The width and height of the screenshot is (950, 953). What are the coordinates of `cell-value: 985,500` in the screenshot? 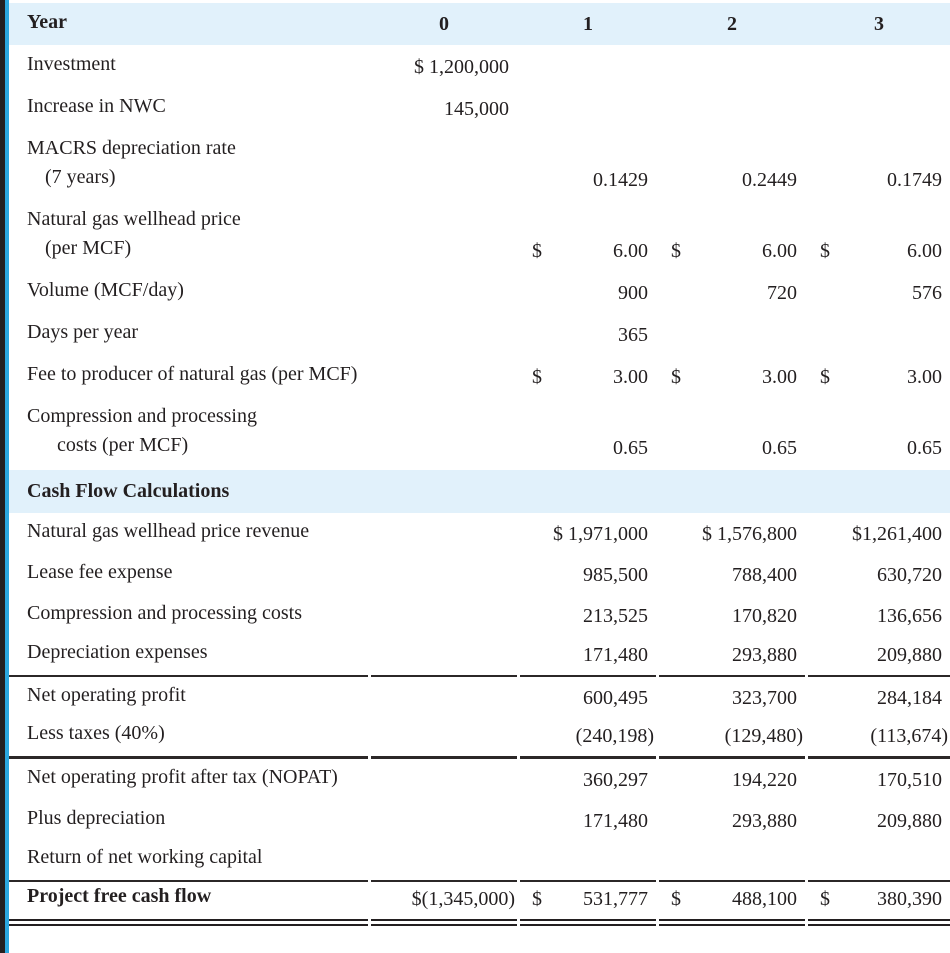 It's located at (615, 575).